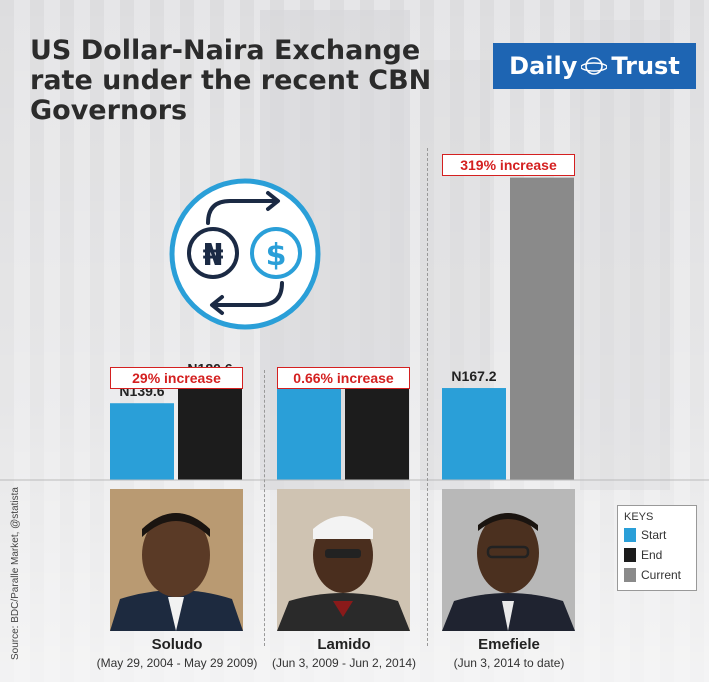 This screenshot has width=709, height=682. Describe the element at coordinates (344, 644) in the screenshot. I see `governor-name: Lamido` at that location.